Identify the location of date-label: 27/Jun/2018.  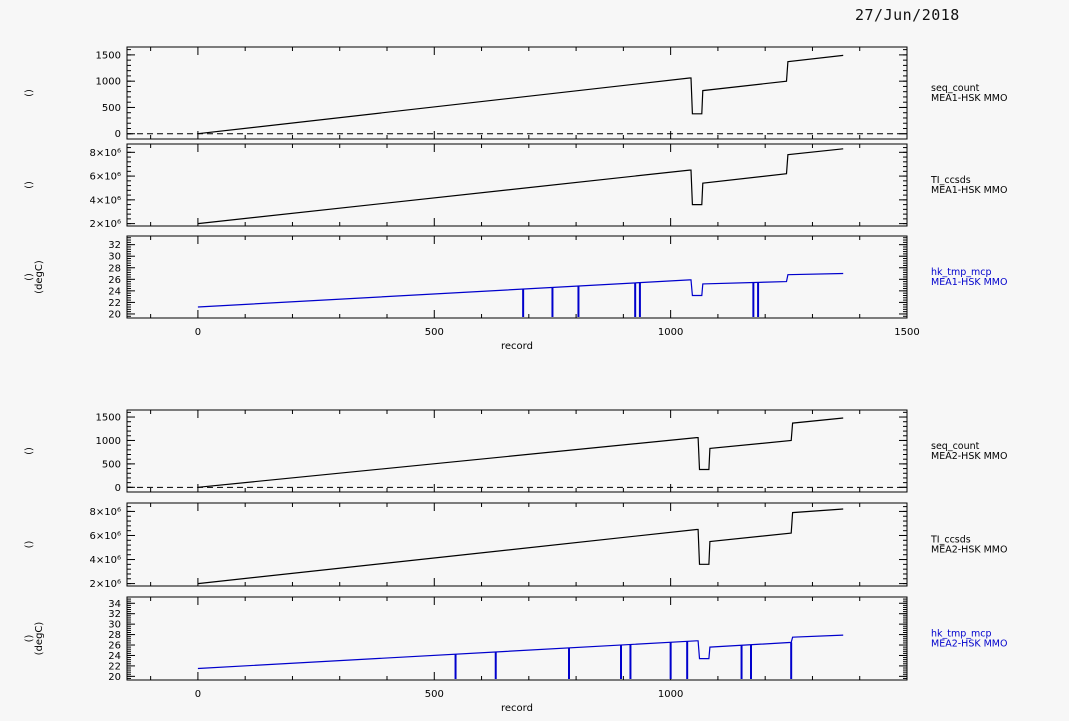
(907, 15).